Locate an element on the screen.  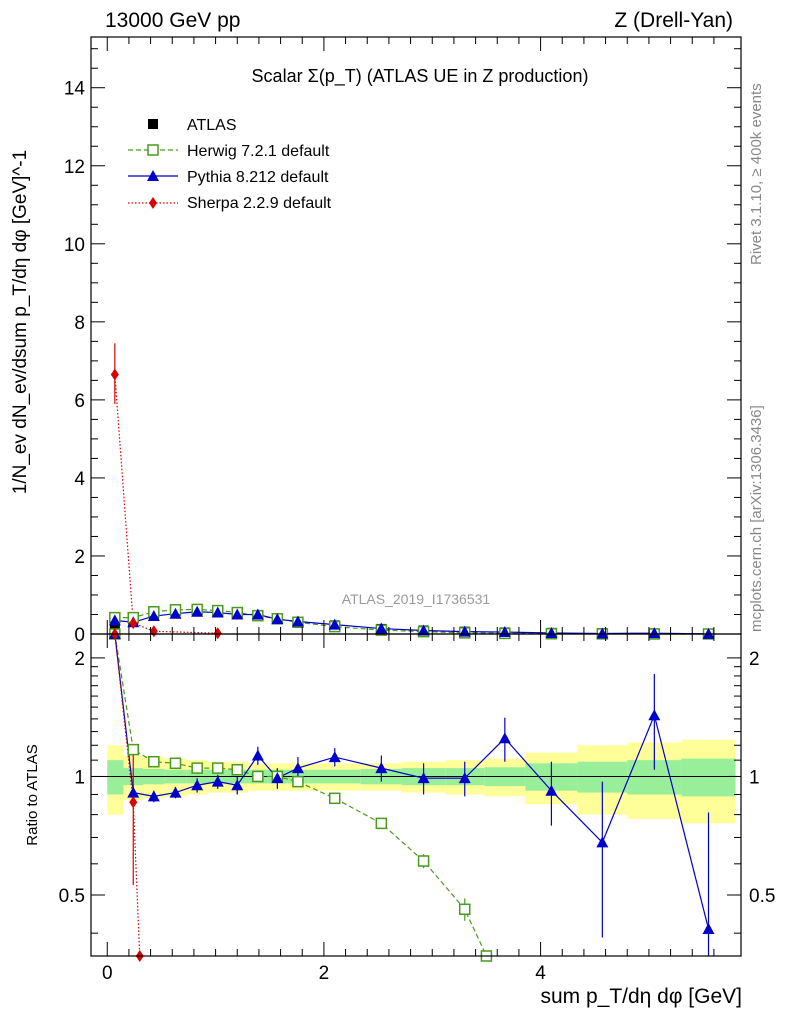
x-axis-label: sum p_T/dη dφ [GeV] is located at coordinates (641, 996).